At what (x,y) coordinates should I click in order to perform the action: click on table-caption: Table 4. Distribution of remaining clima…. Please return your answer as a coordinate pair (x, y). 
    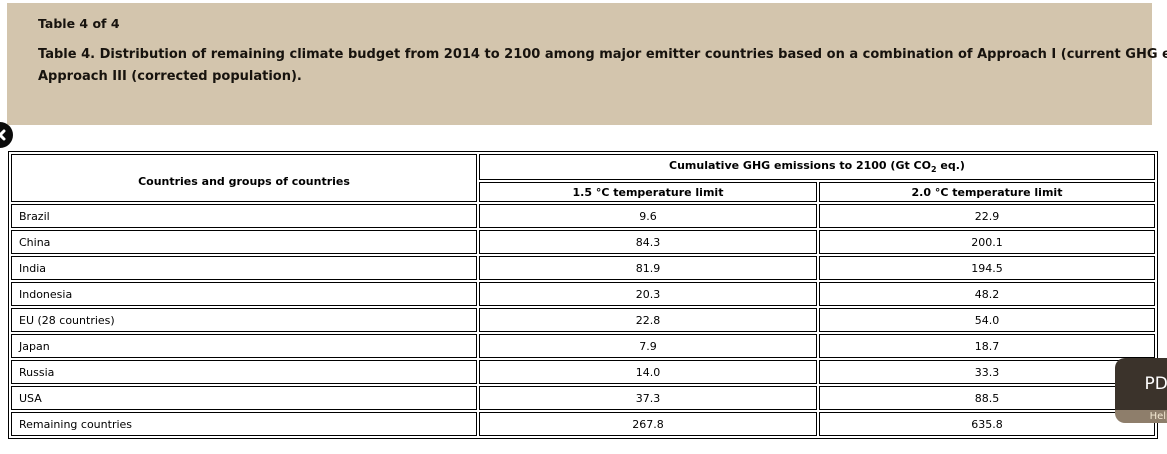
    Looking at the image, I should click on (602, 66).